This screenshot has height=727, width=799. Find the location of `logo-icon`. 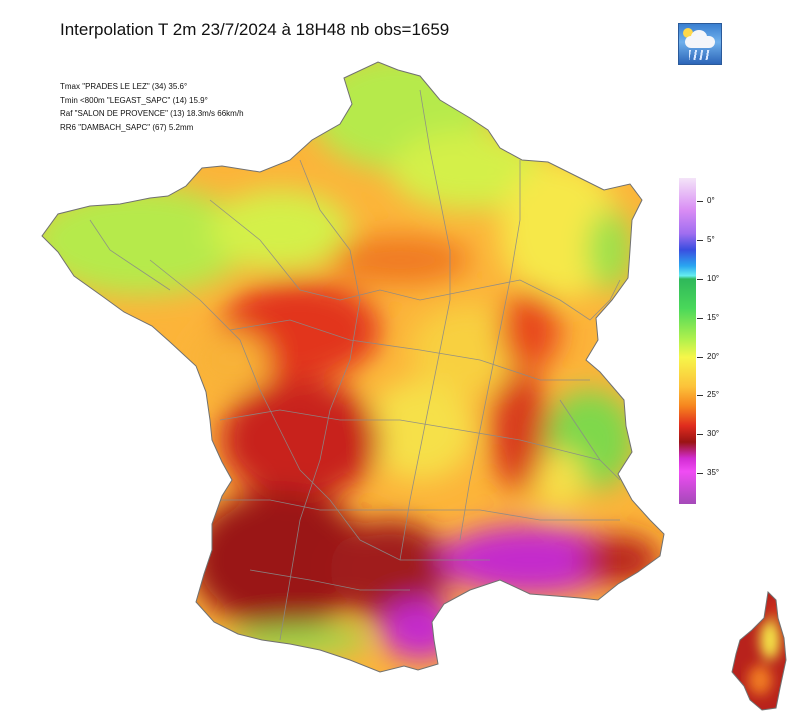

logo-icon is located at coordinates (700, 44).